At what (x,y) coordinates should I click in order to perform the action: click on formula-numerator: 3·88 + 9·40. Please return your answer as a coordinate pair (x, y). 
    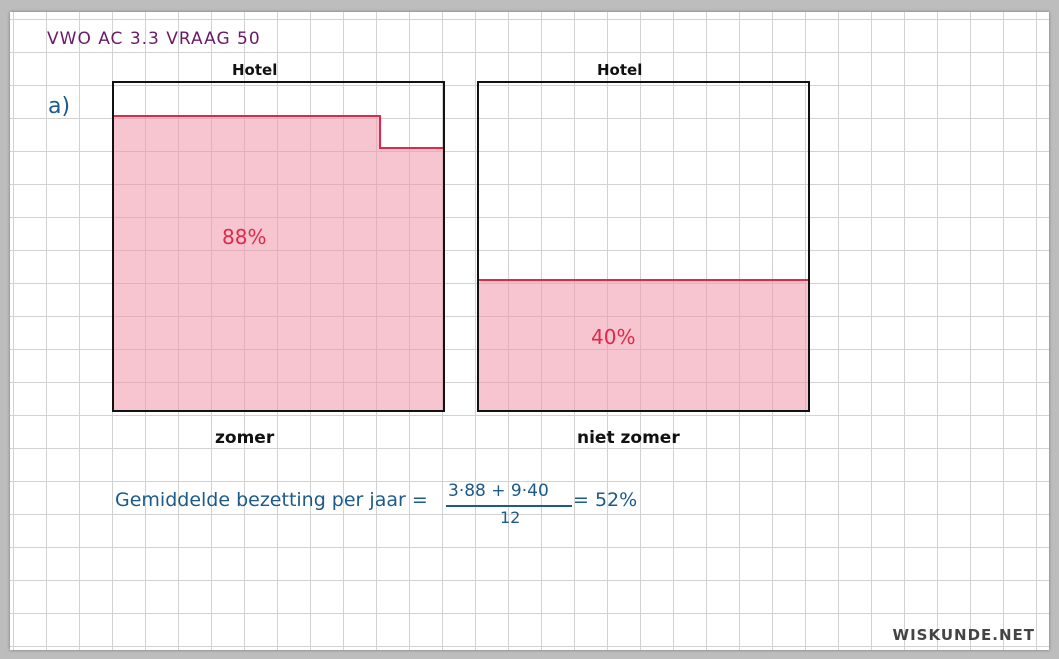
    Looking at the image, I should click on (498, 491).